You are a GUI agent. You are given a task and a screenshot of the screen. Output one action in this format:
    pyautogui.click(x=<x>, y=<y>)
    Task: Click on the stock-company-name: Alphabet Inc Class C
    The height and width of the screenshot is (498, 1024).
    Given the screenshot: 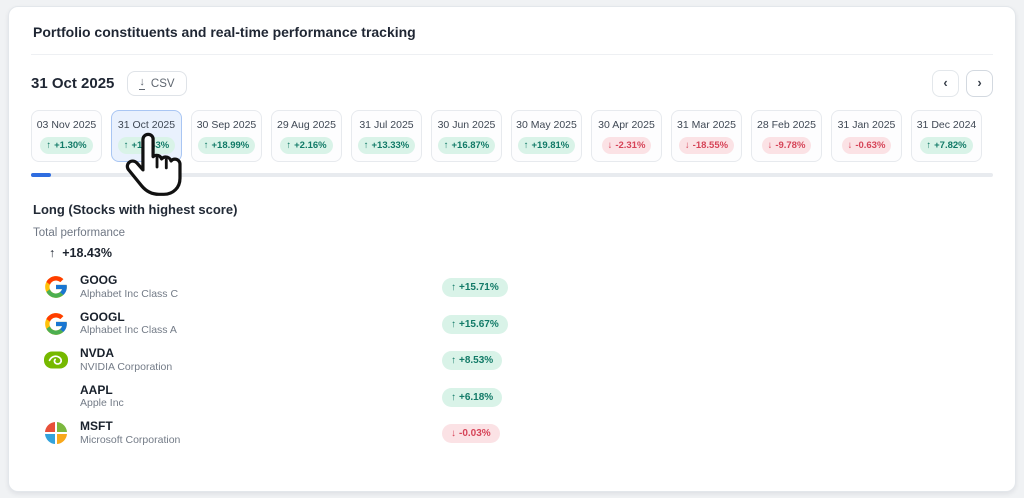 What is the action you would take?
    pyautogui.click(x=129, y=293)
    